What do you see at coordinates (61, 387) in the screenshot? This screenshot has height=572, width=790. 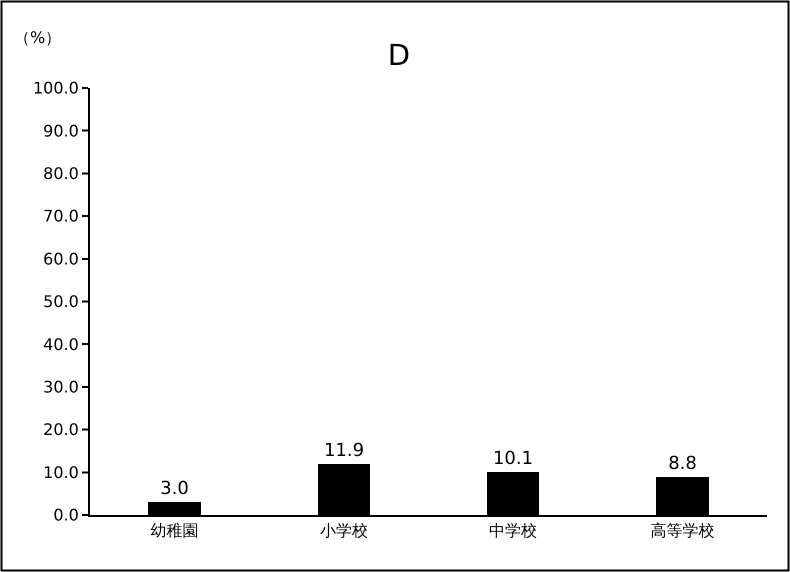 I see `y-tick-label: 30.0` at bounding box center [61, 387].